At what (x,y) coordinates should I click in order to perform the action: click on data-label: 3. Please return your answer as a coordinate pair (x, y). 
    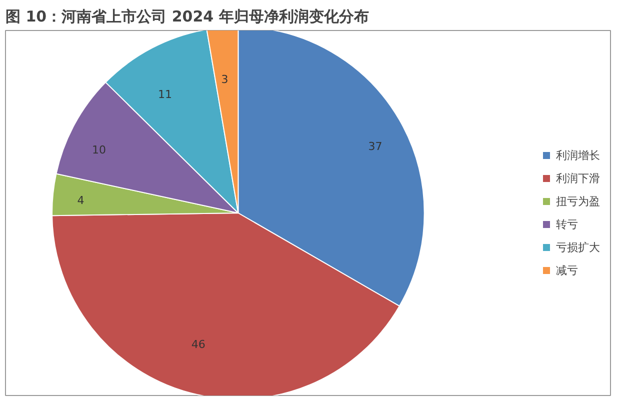
    Looking at the image, I should click on (224, 79).